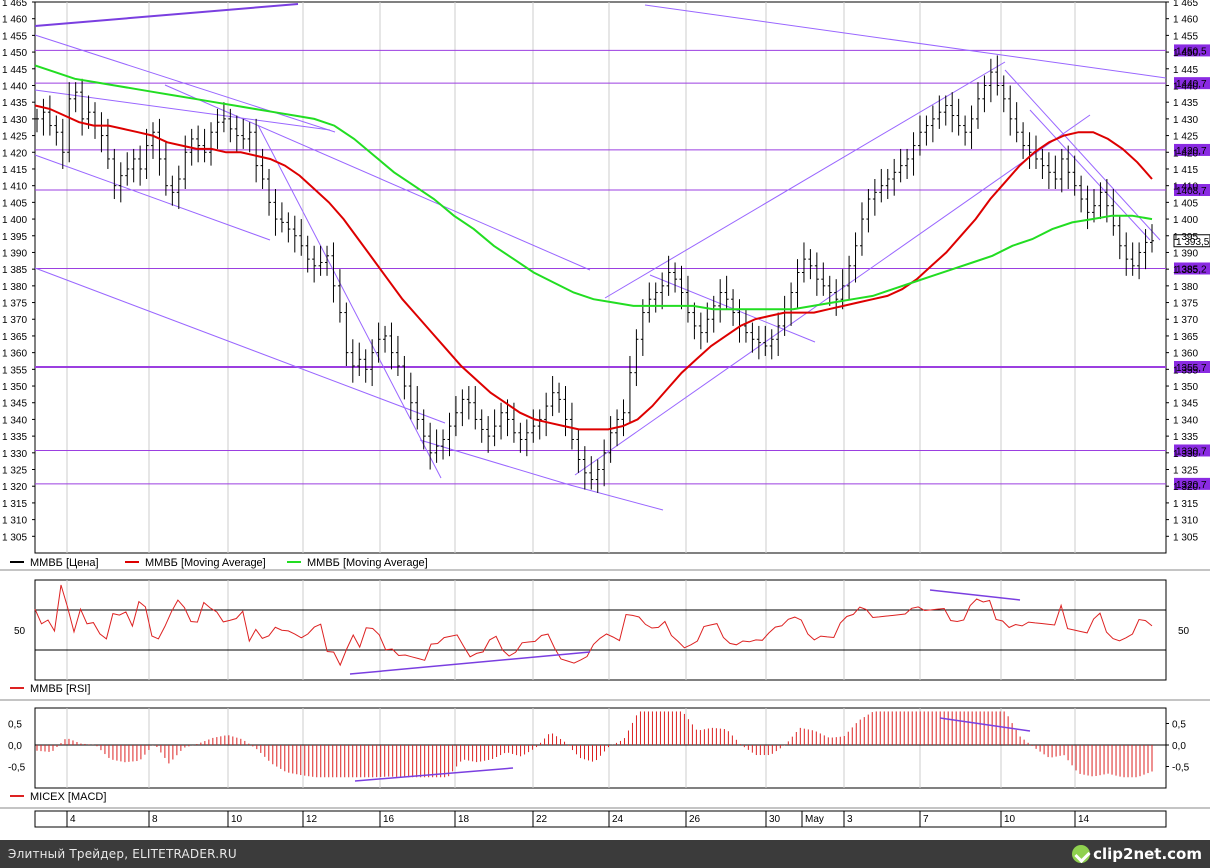 The width and height of the screenshot is (1210, 868). I want to click on rsi-panel-frame, so click(600, 630).